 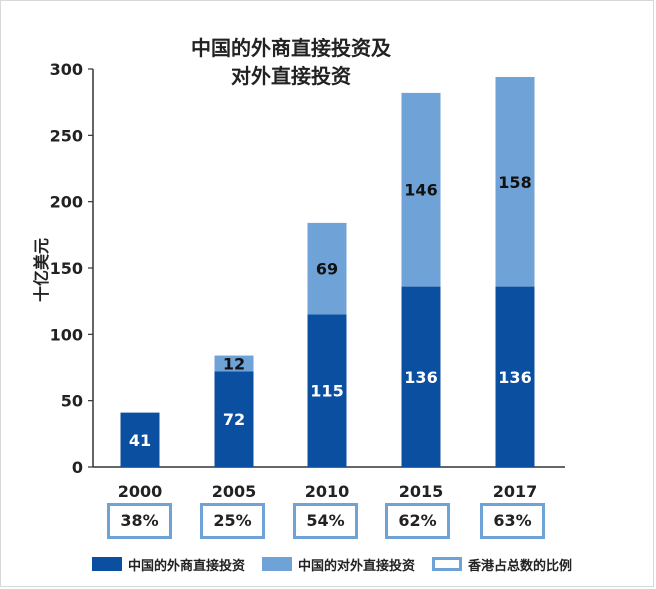 What do you see at coordinates (66, 69) in the screenshot?
I see `y-tick-label-300: 300` at bounding box center [66, 69].